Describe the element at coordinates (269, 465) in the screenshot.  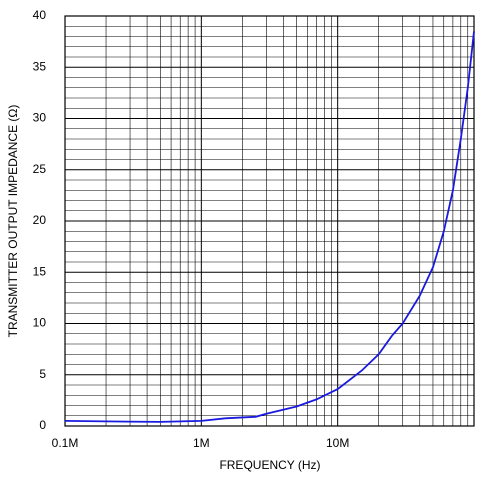
I see `x-axis-label: FREQUENCY (Hz)` at that location.